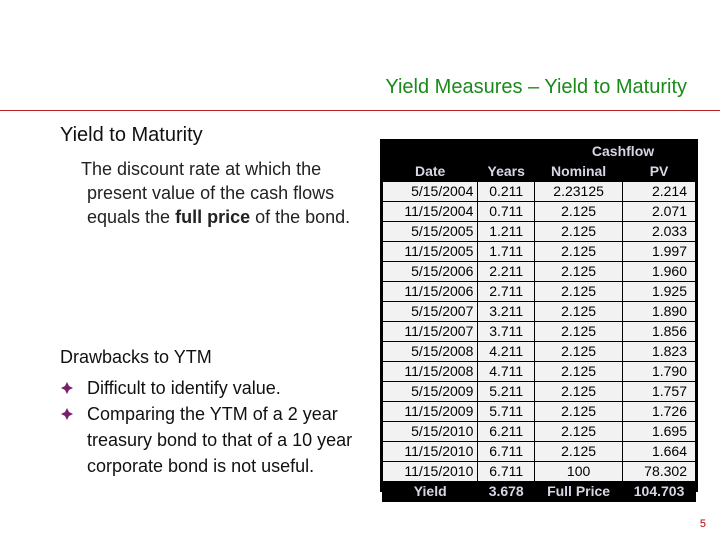 Image resolution: width=720 pixels, height=540 pixels. I want to click on definition-line-3-start: equals the, so click(131, 217).